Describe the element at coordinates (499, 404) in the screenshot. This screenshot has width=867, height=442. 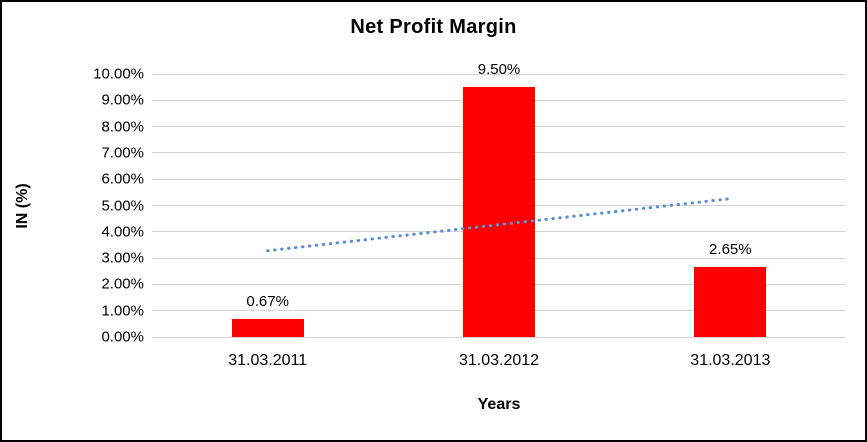
I see `x-axis-title: Years` at that location.